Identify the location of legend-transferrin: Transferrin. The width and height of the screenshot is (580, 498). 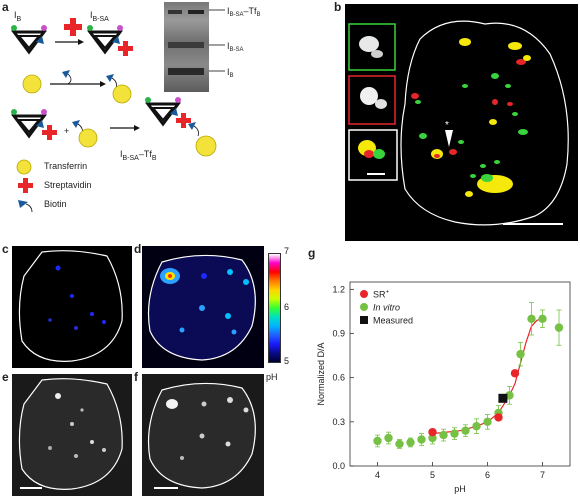
(65, 166).